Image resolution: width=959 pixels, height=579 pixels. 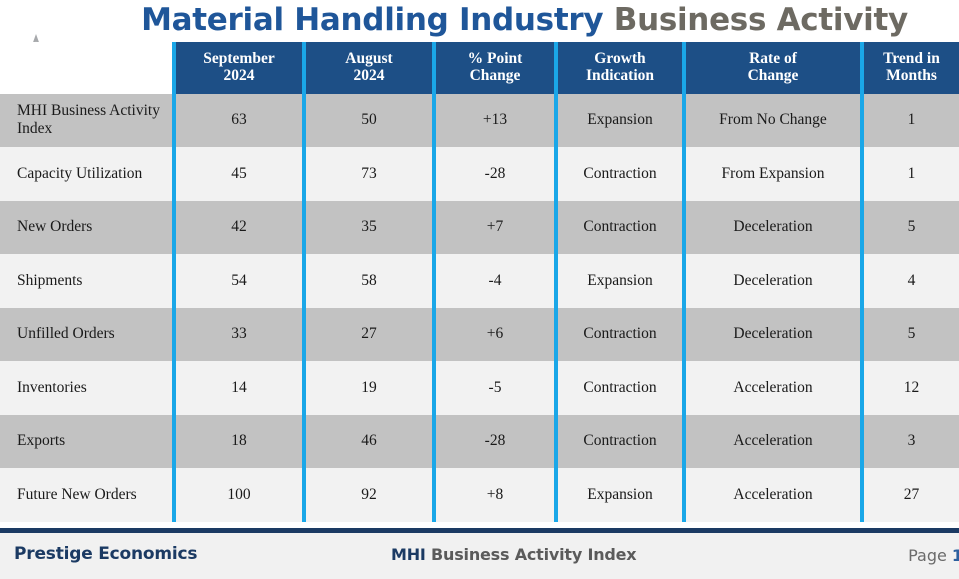 I want to click on cell-trend-in-months: 12, so click(x=909, y=388).